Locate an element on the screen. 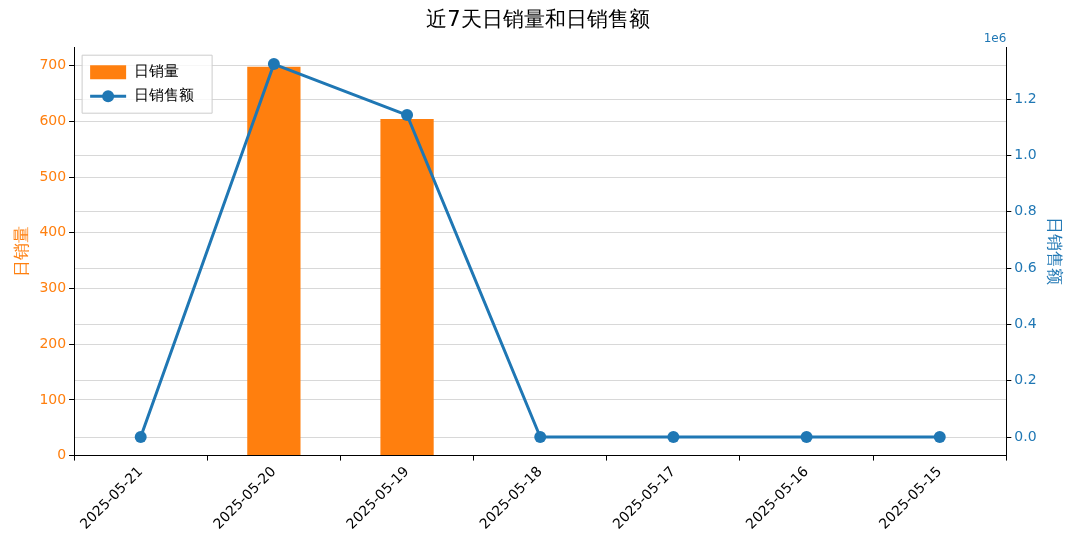 This screenshot has height=540, width=1080. y2-axis-title: 日销售额 is located at coordinates (1055, 251).